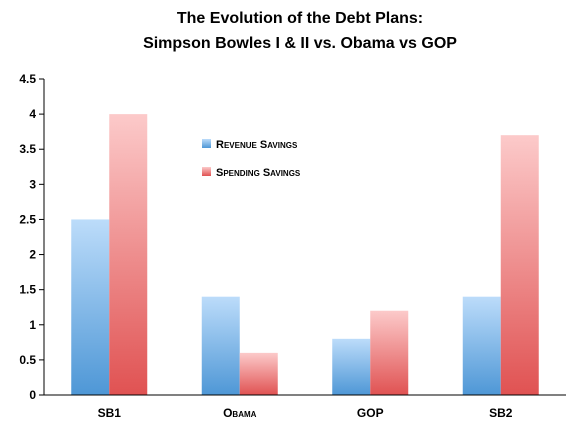 This screenshot has width=586, height=440. Describe the element at coordinates (32, 184) in the screenshot. I see `y-tick-label: 3` at that location.